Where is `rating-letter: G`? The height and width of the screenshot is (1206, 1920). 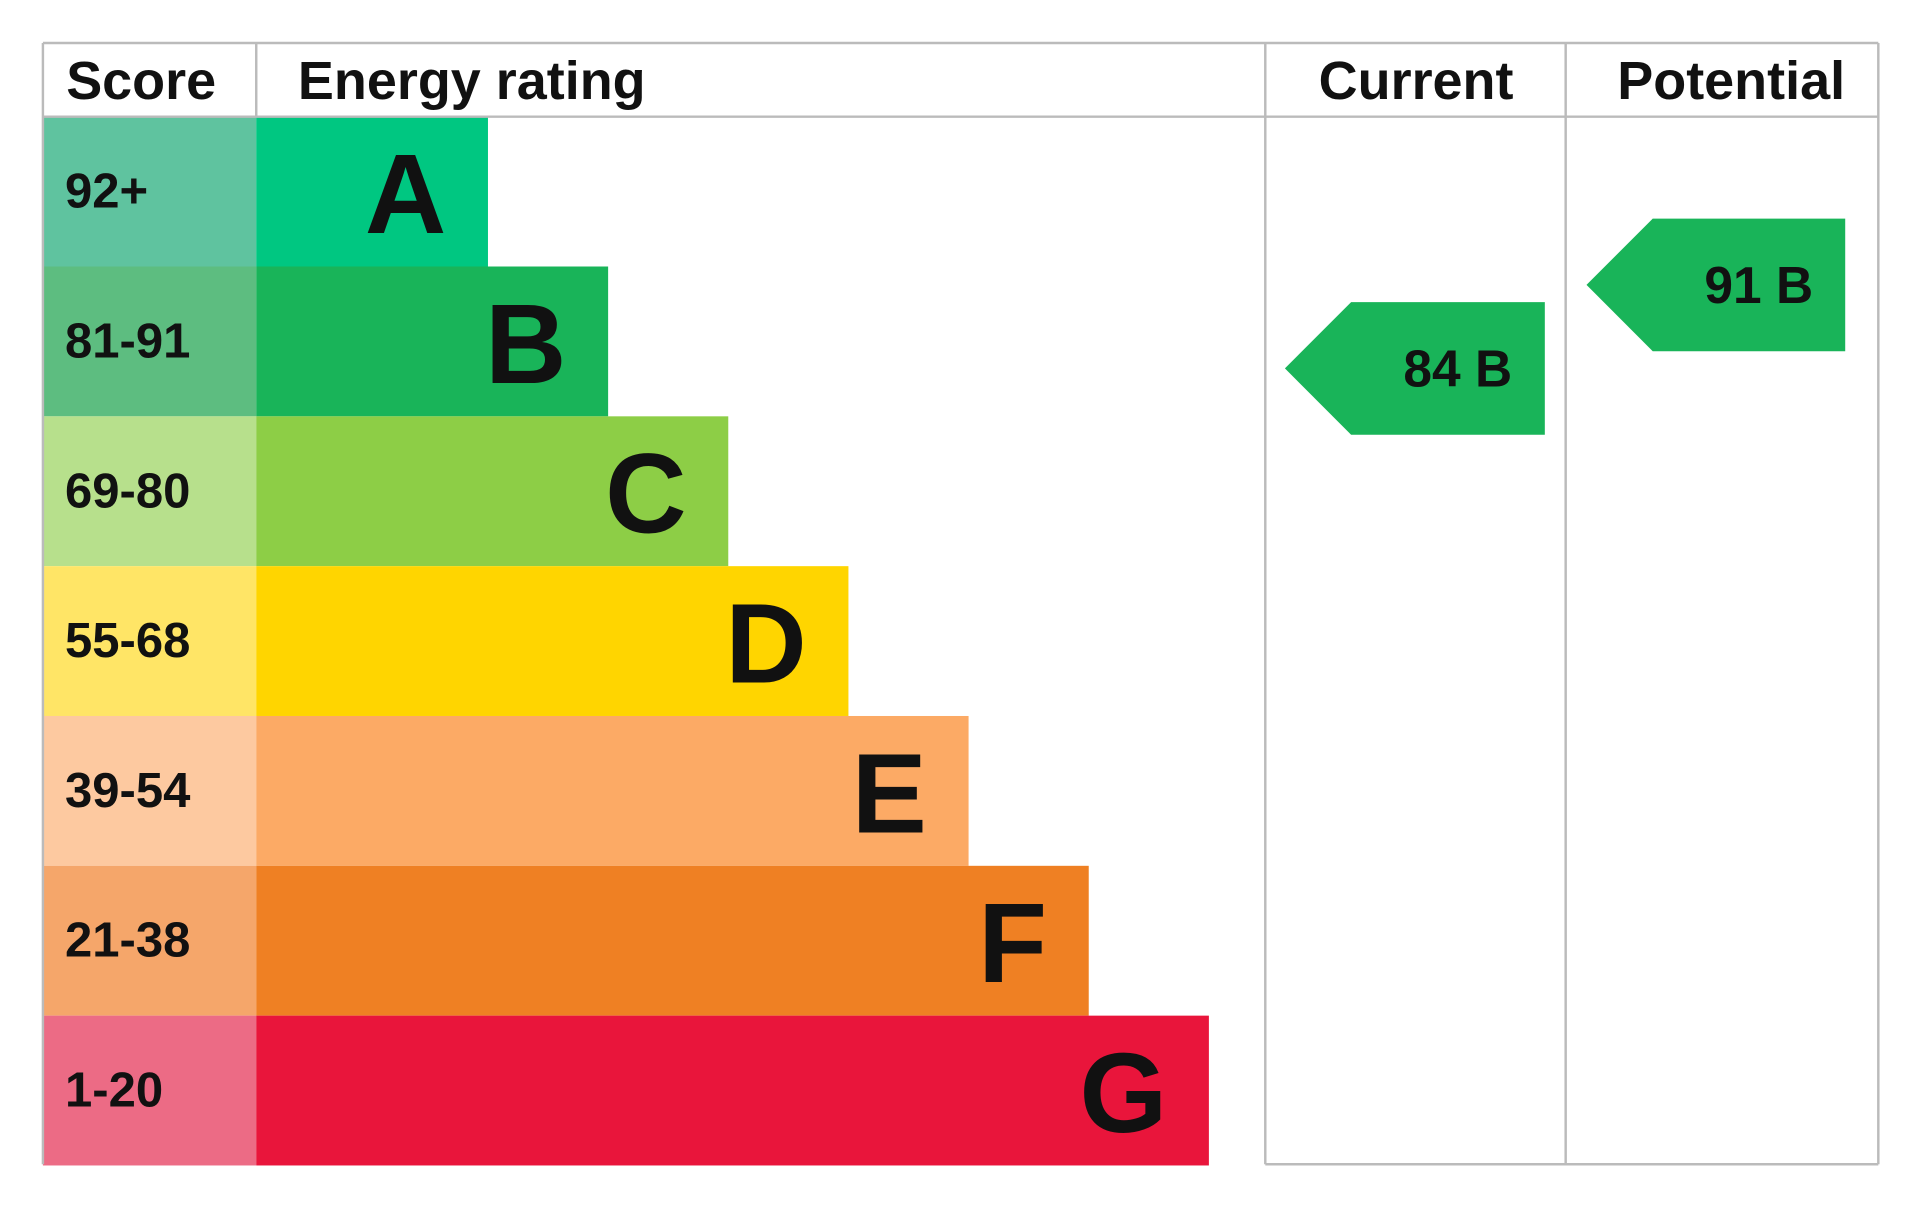 rating-letter: G is located at coordinates (1123, 1093).